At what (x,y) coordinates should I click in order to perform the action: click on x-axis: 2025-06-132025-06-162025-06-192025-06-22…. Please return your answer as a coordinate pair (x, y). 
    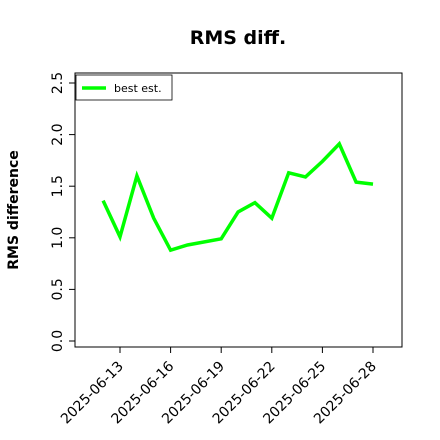
    Looking at the image, I should click on (219, 387).